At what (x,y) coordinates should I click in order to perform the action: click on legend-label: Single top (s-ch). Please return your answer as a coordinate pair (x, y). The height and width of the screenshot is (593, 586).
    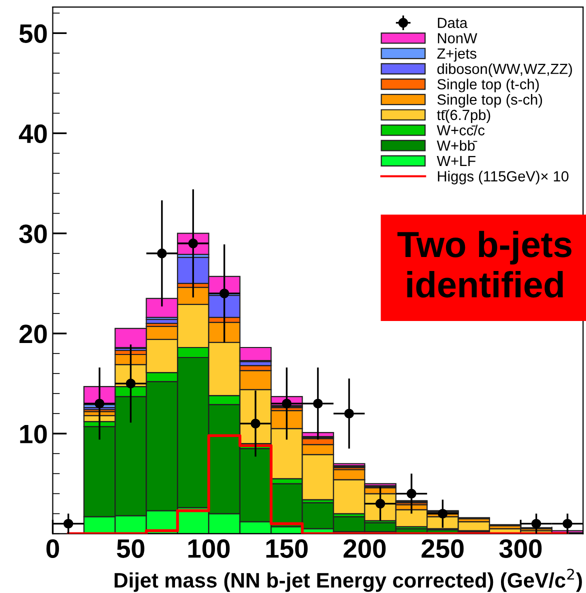
    Looking at the image, I should click on (489, 101).